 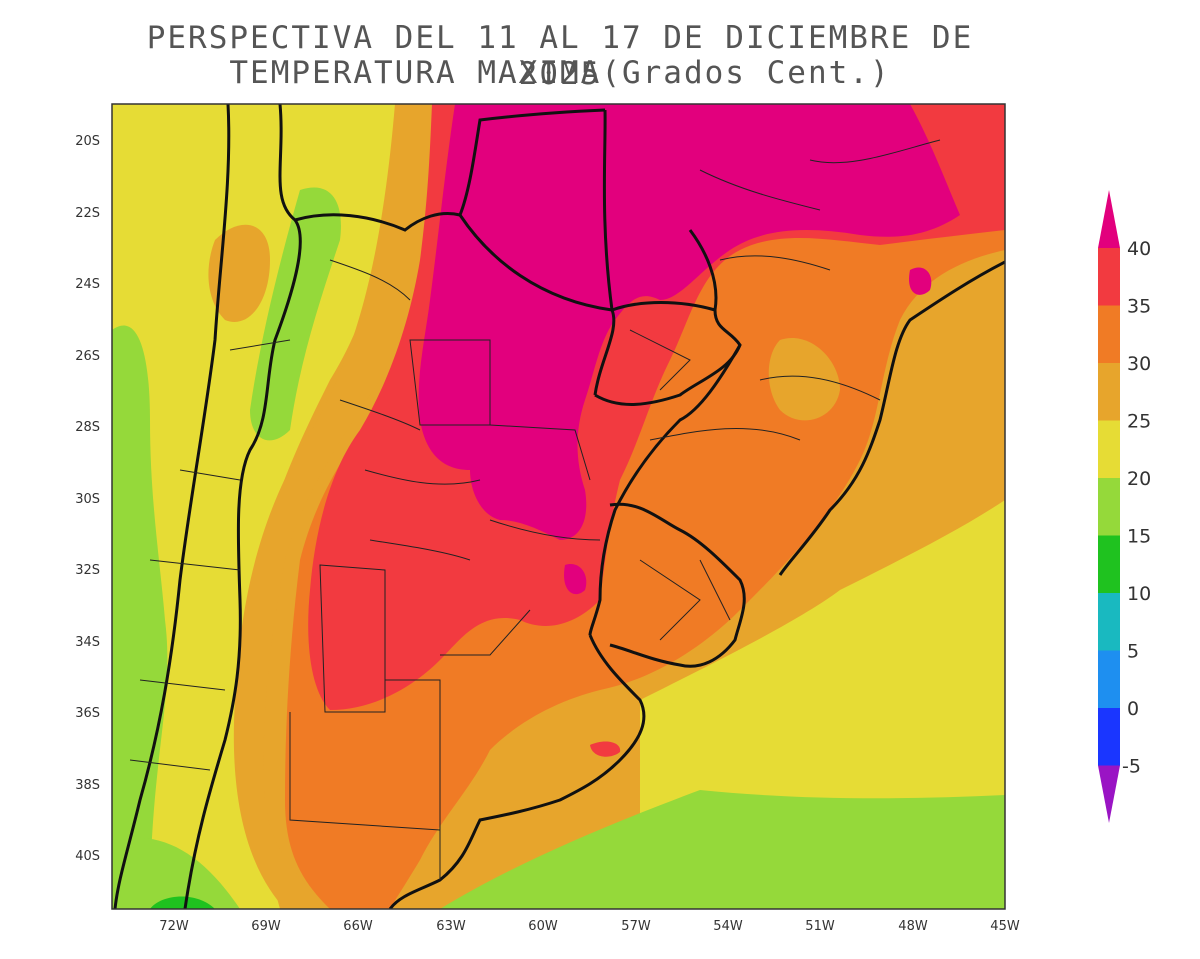 I want to click on lon-tick-label: 63W, so click(x=451, y=926).